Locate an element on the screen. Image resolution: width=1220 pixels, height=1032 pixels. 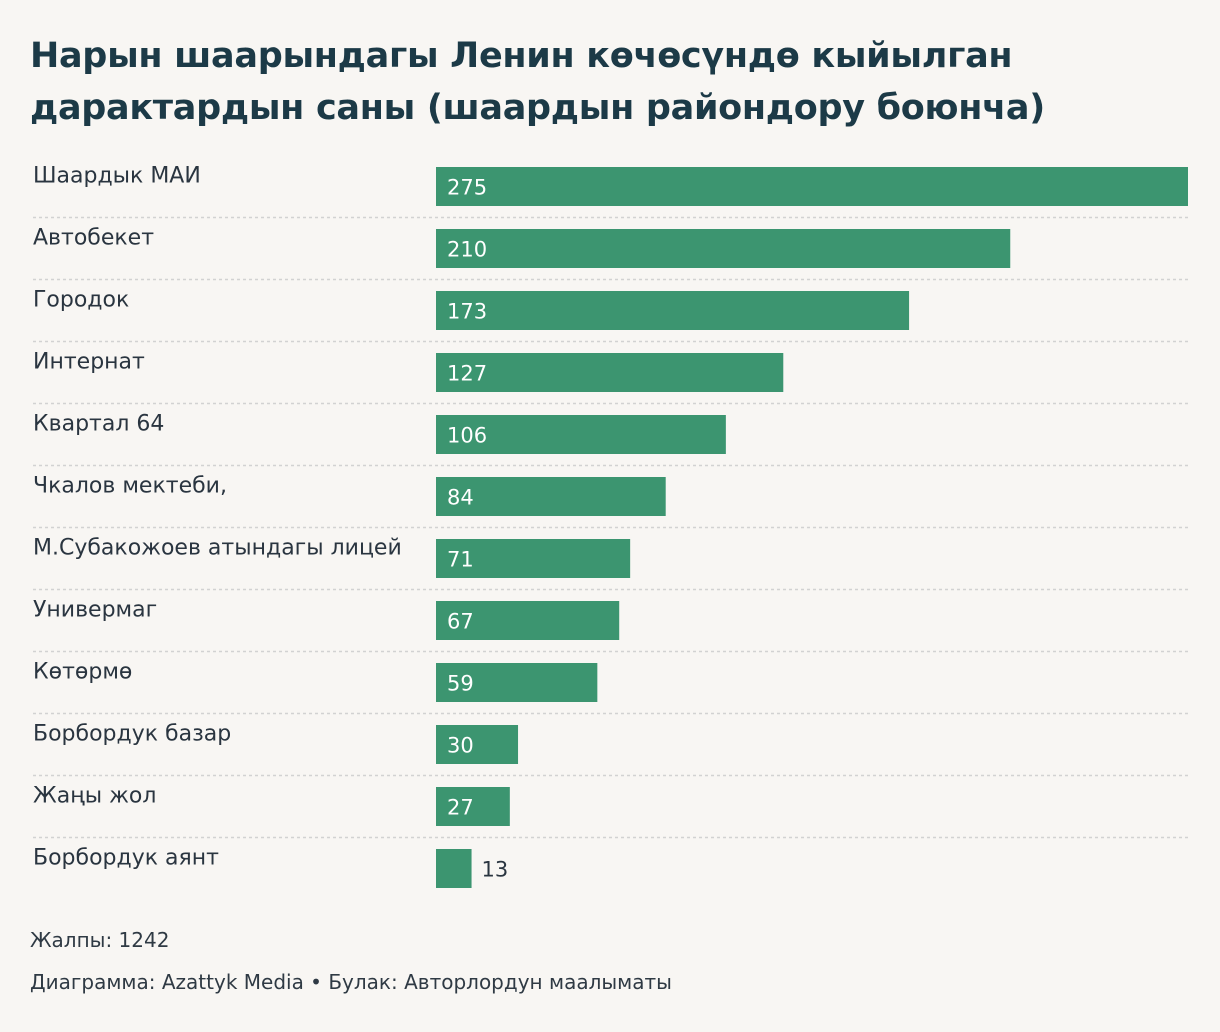
category-label: Интернат is located at coordinates (89, 362).